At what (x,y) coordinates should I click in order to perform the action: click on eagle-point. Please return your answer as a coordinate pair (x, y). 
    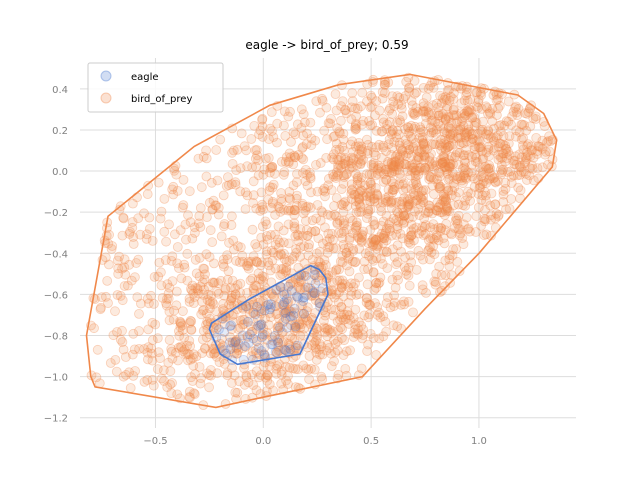
    Looking at the image, I should click on (255, 314).